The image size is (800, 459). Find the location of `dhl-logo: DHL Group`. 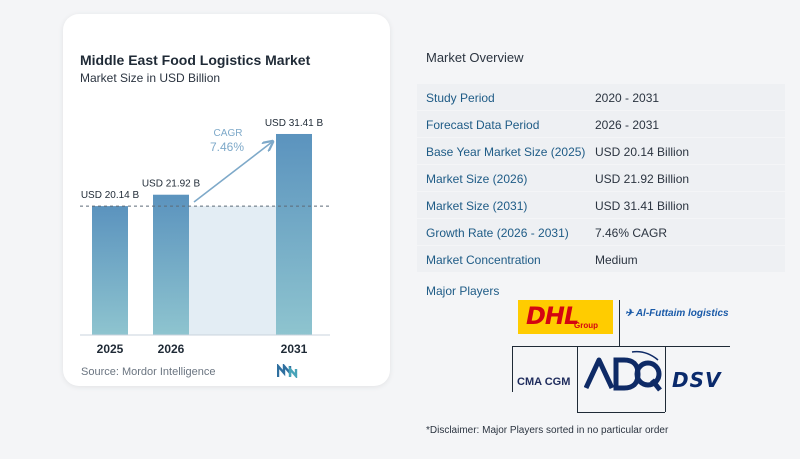

dhl-logo: DHL Group is located at coordinates (565, 317).